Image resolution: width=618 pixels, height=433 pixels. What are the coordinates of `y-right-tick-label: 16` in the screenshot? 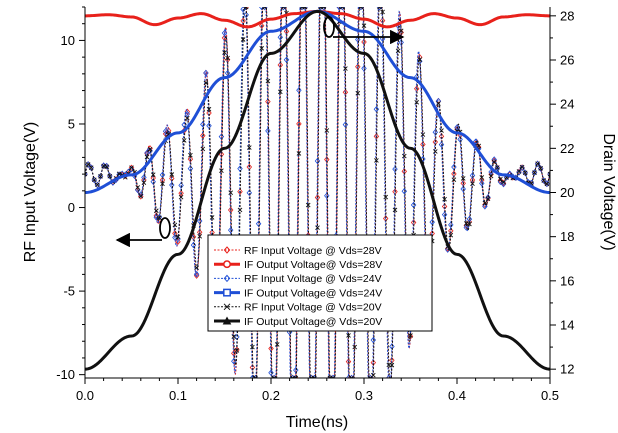 It's located at (567, 280).